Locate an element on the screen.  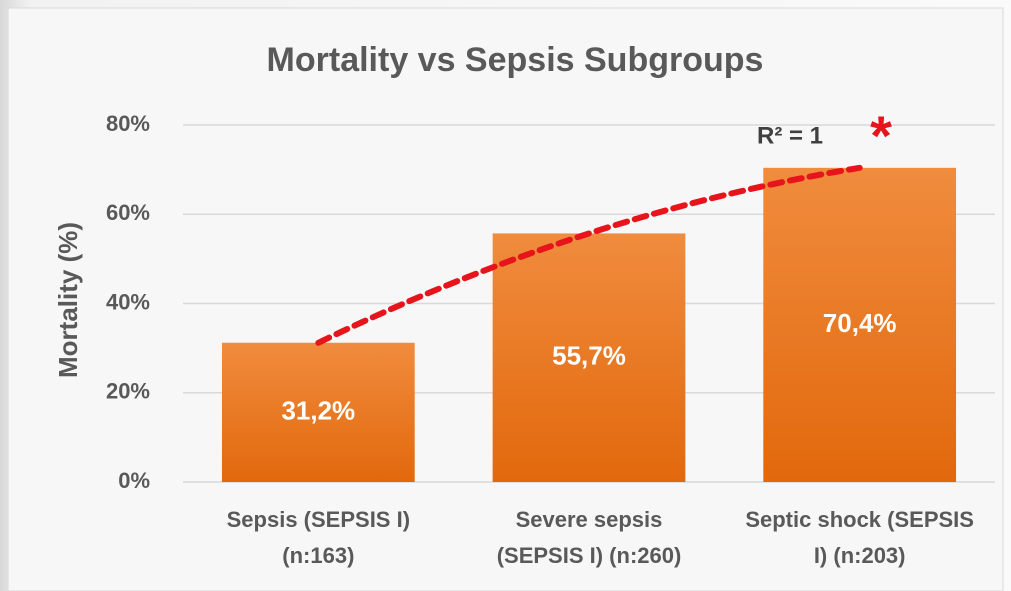
x-tick-label: Severe sepsis (SEPSIS I) (n:260) is located at coordinates (589, 537).